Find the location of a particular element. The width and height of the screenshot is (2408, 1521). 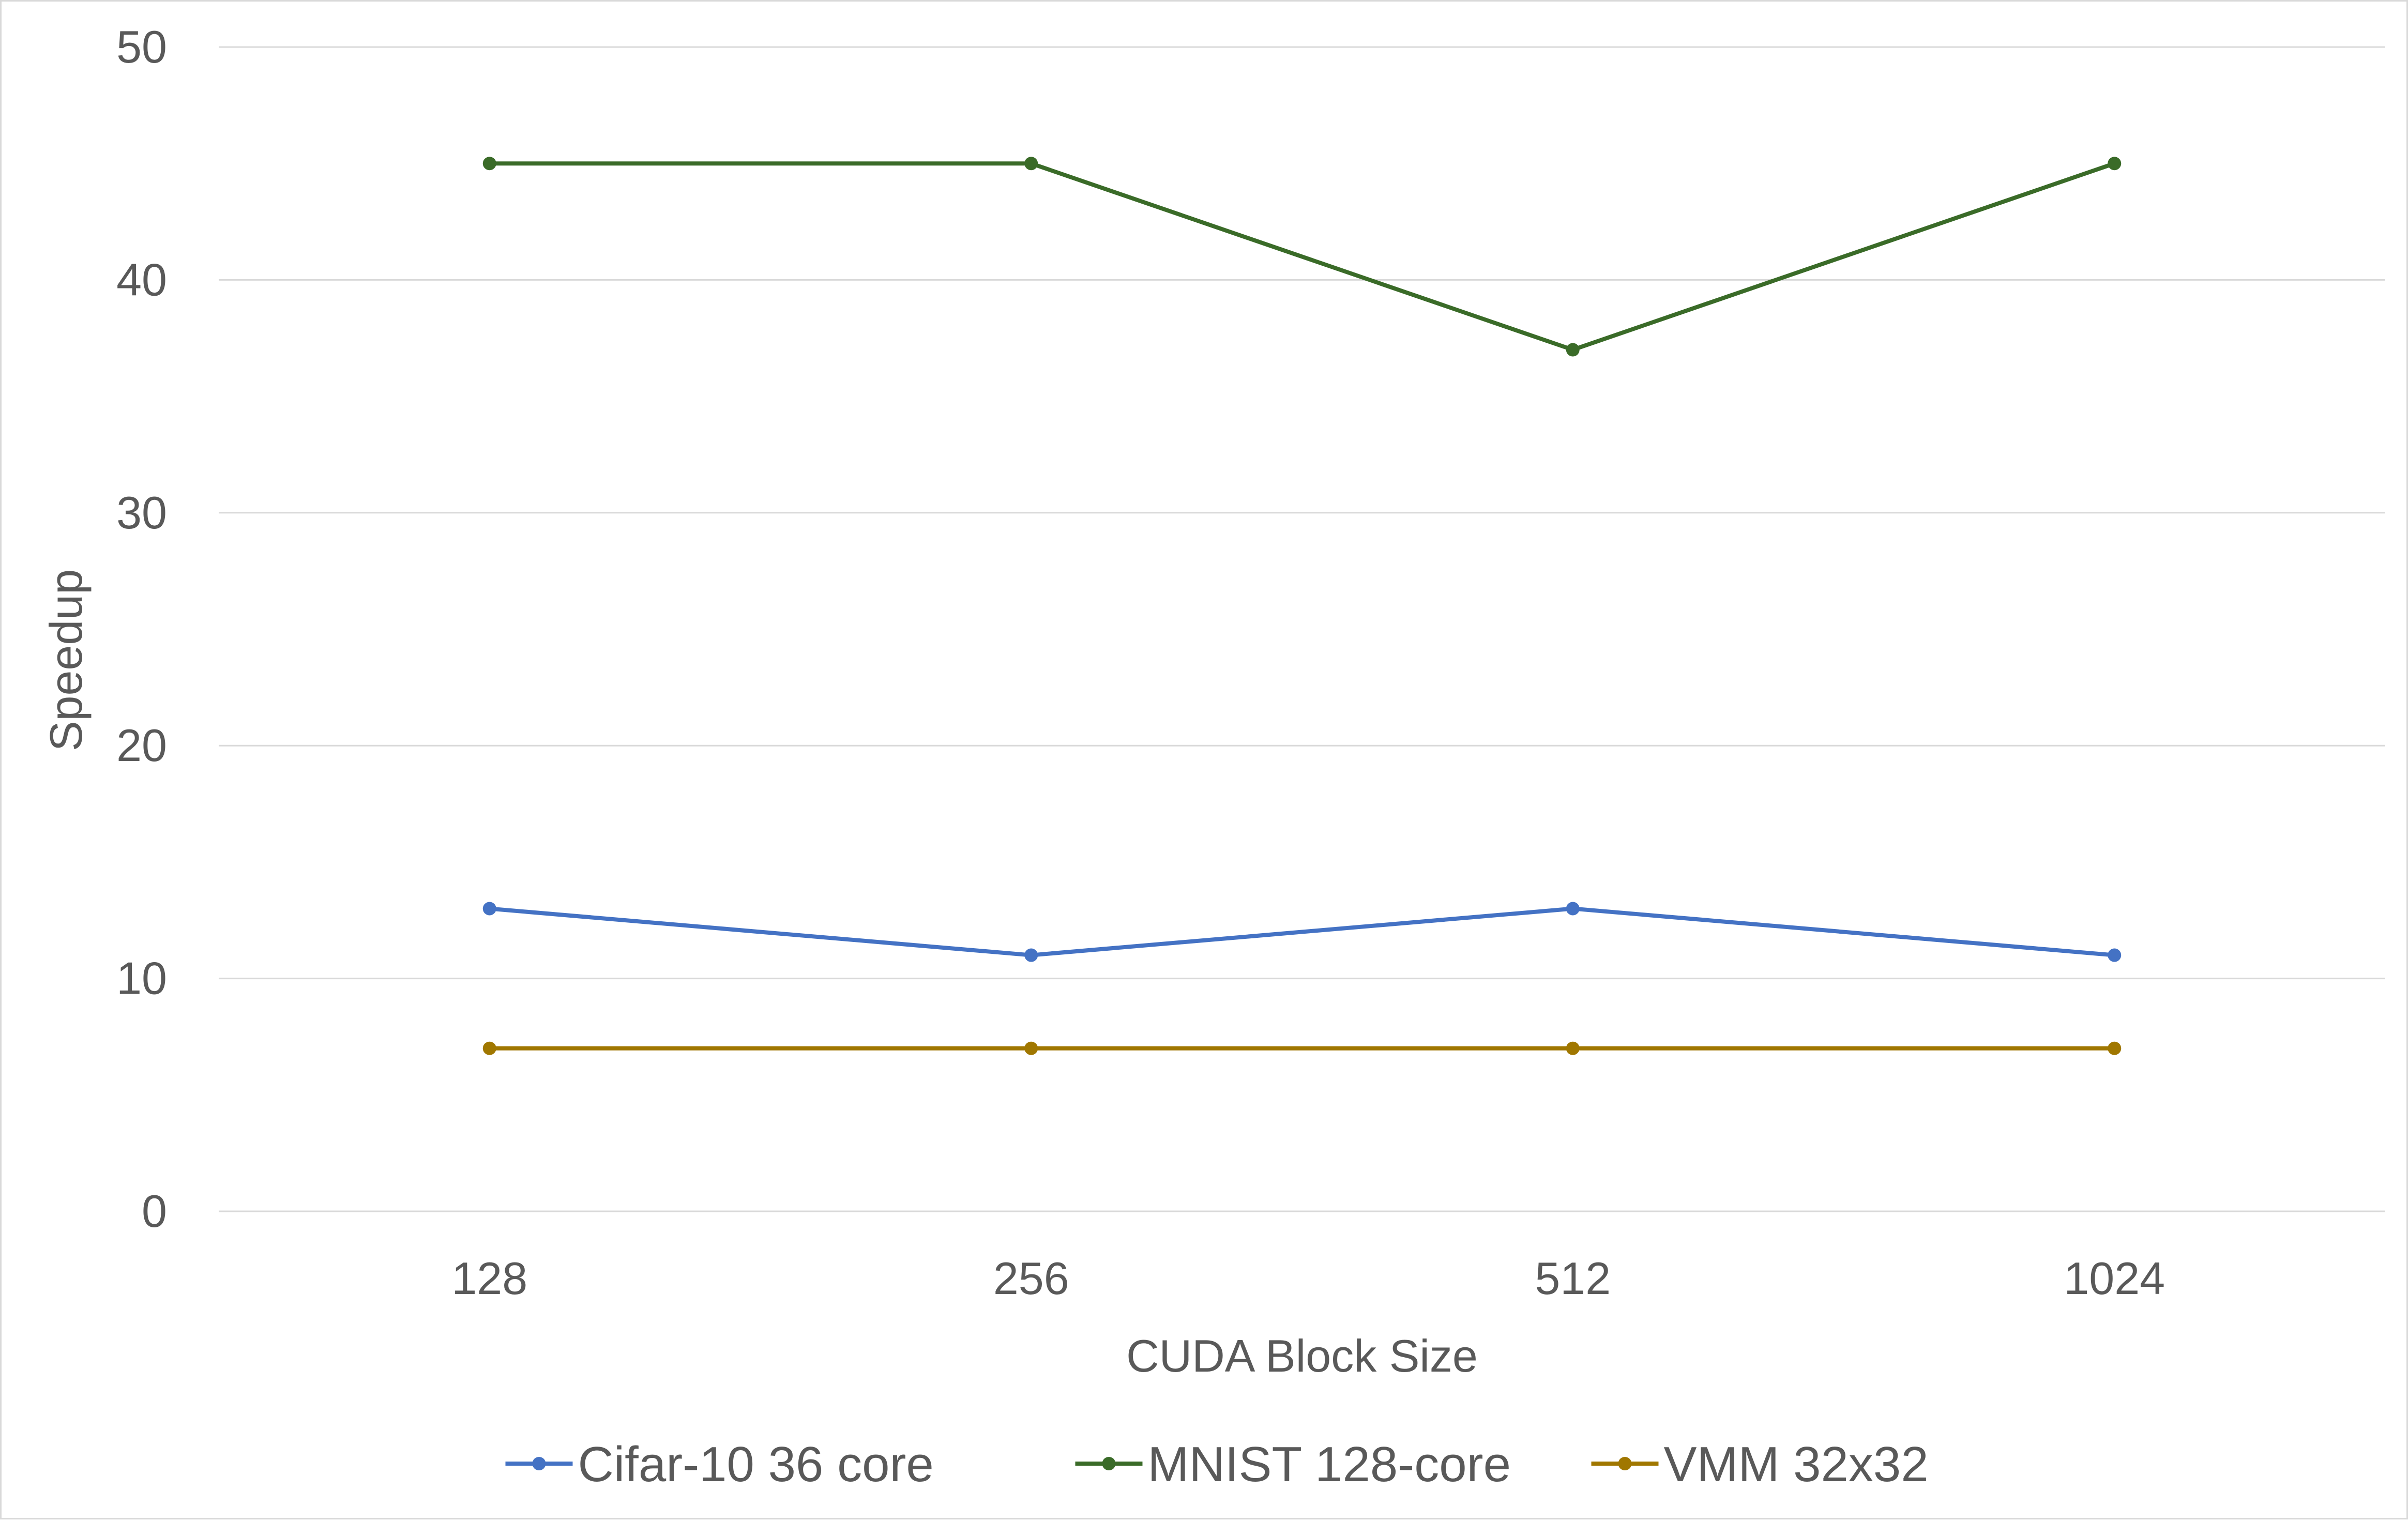

y-tick-label: 0 is located at coordinates (155, 1211).